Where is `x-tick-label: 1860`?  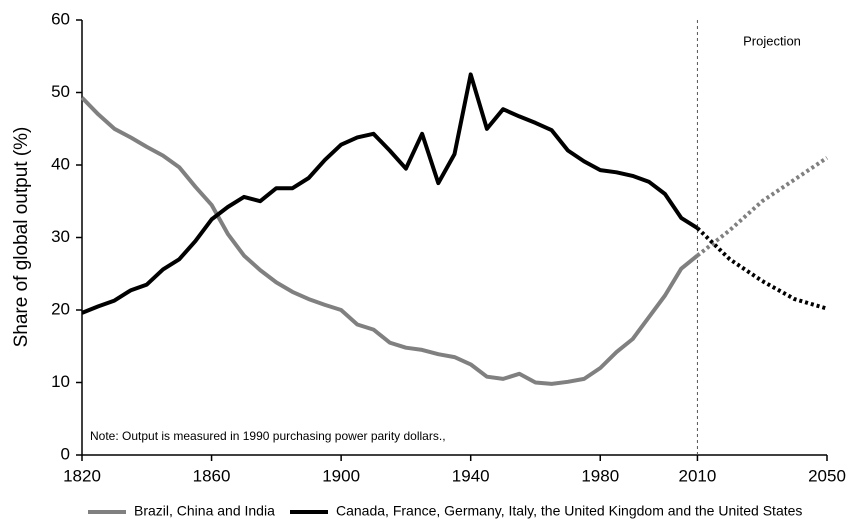 x-tick-label: 1860 is located at coordinates (212, 475).